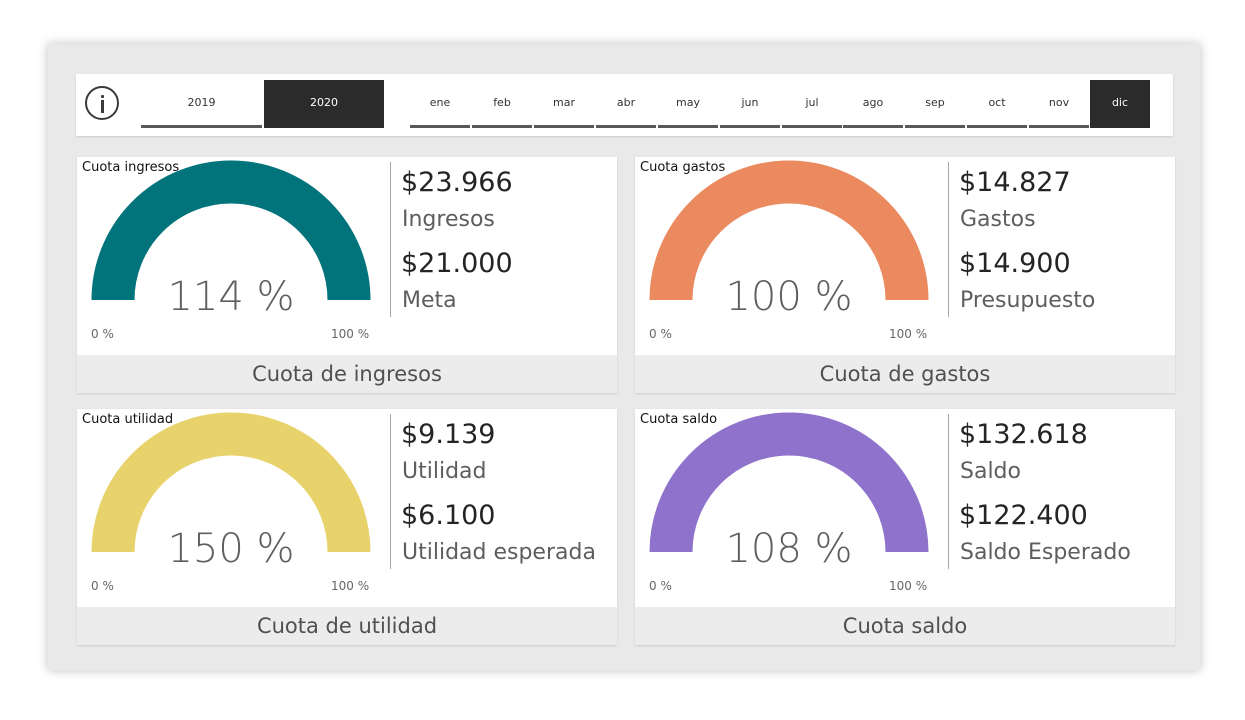  Describe the element at coordinates (128, 419) in the screenshot. I see `card-title: Cuota utilidad` at that location.